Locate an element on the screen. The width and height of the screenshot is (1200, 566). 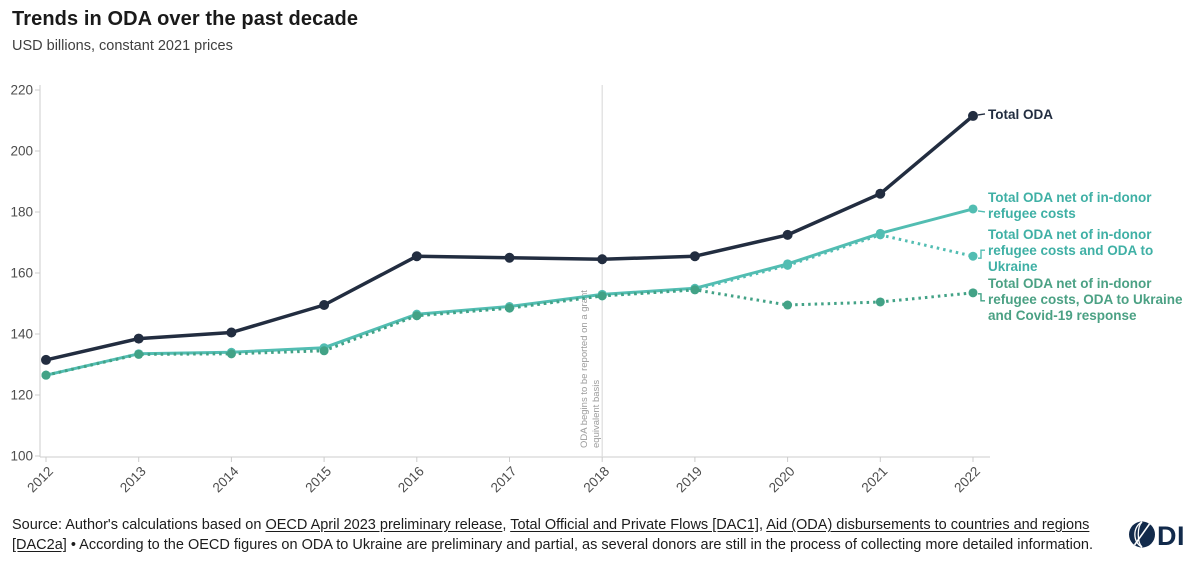
data-point-net-of-refugee-costs-ukraine-covid-2020 is located at coordinates (788, 305).